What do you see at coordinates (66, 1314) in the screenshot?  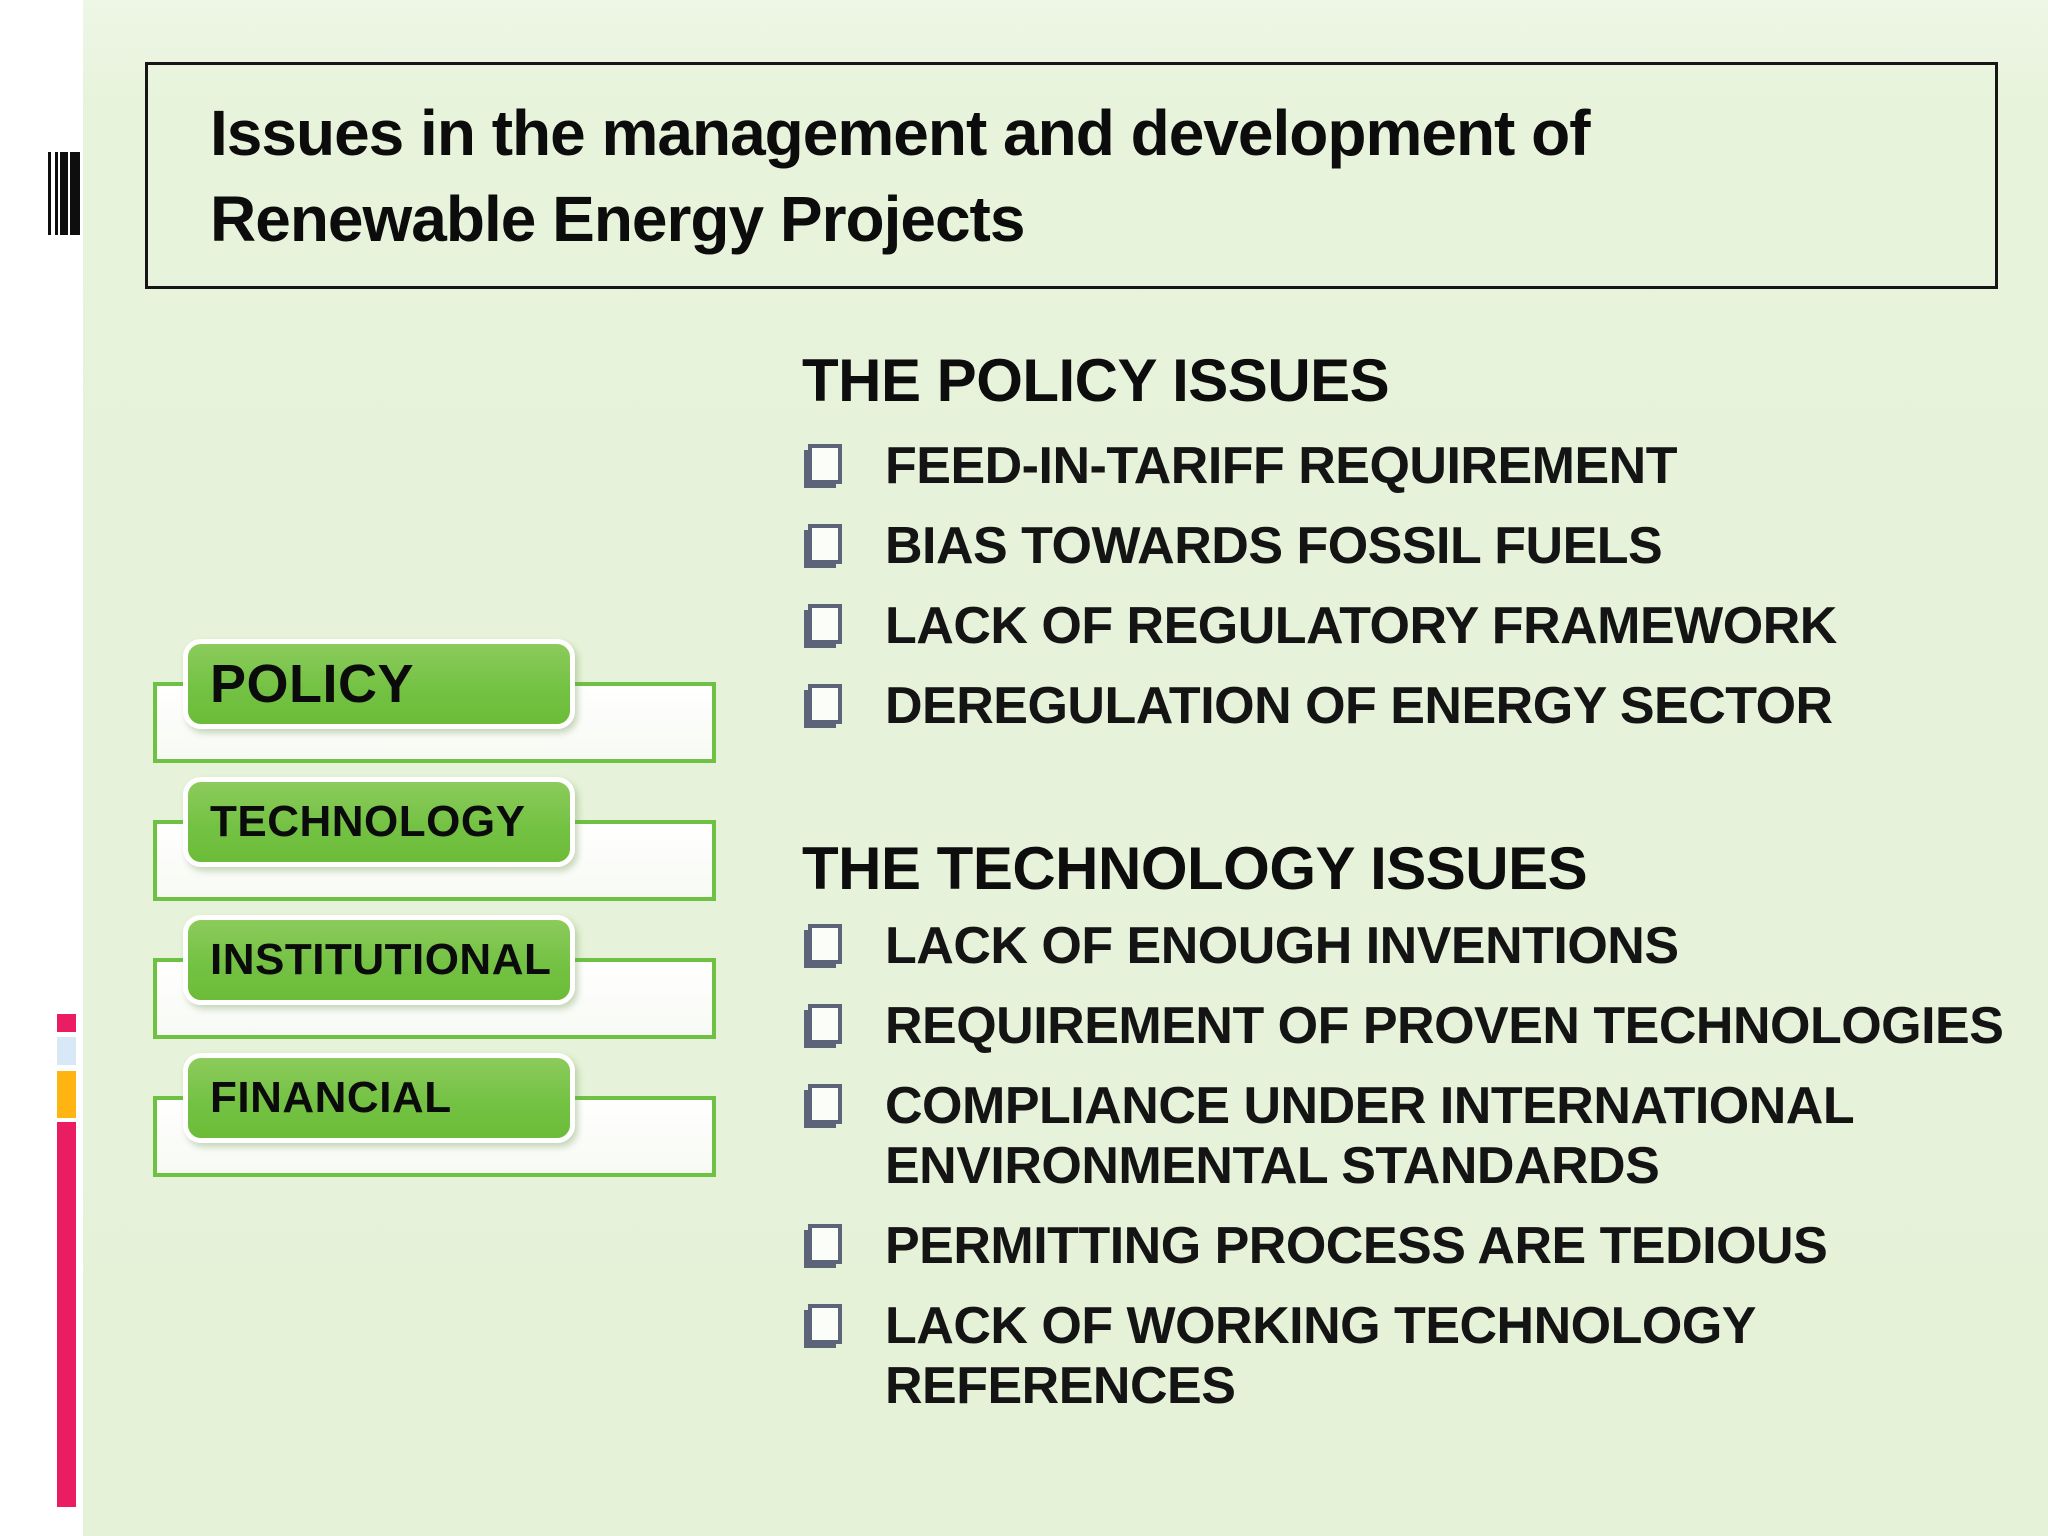 I see `deco-bar-magenta` at bounding box center [66, 1314].